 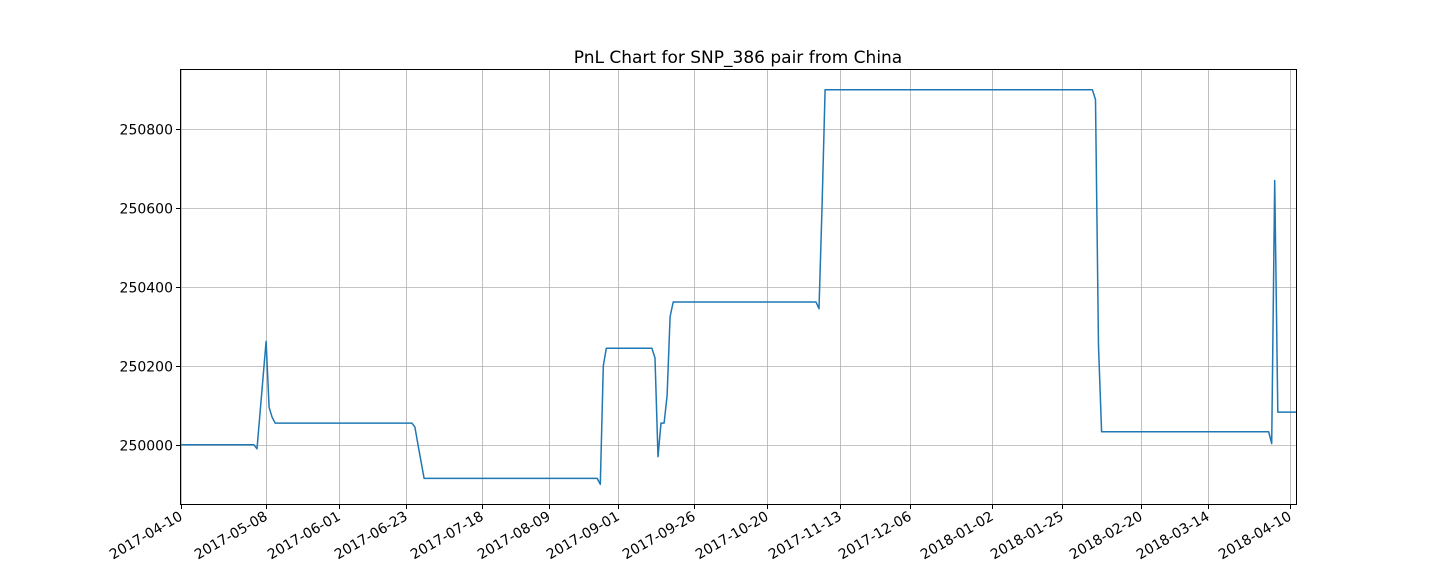 What do you see at coordinates (146, 447) in the screenshot?
I see `y-tick-label: 250000` at bounding box center [146, 447].